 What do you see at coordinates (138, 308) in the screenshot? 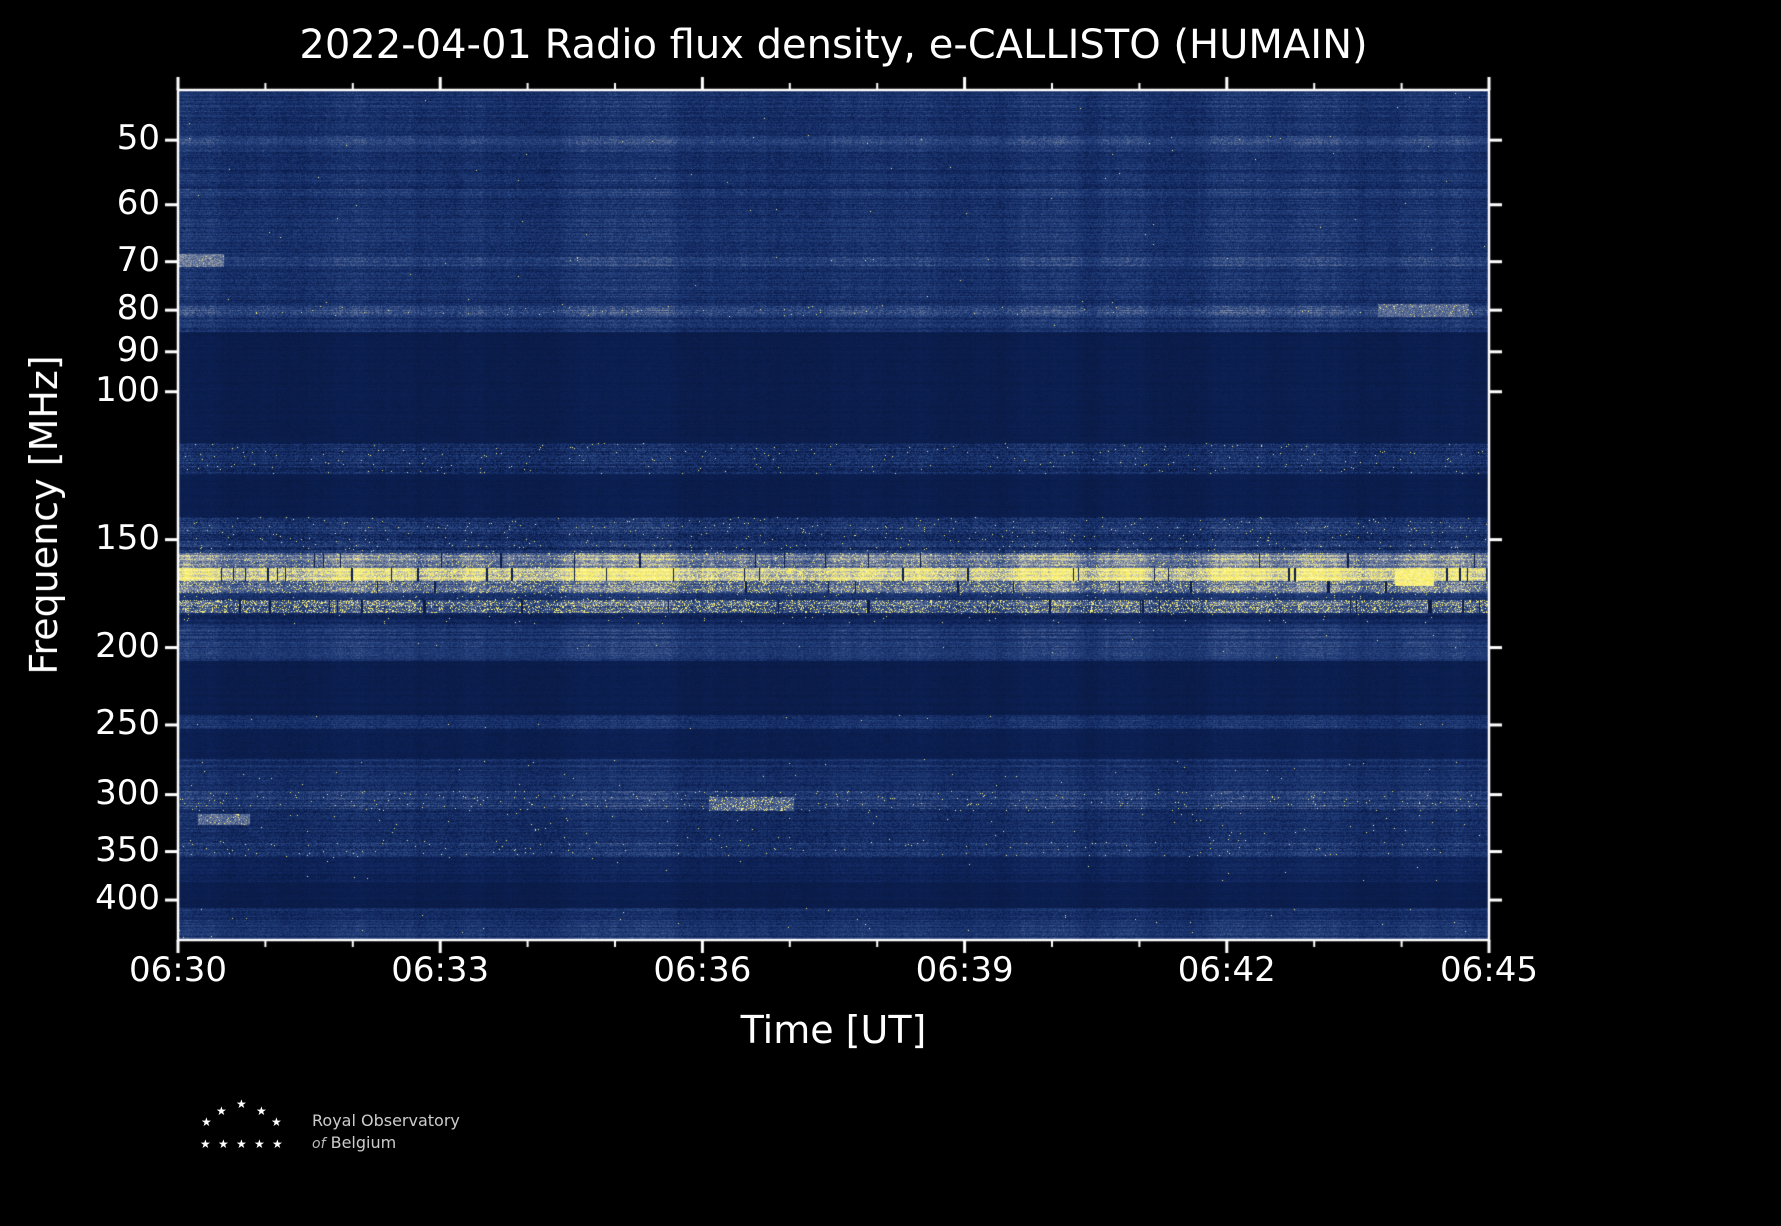
I see `y-tick-label: 80` at bounding box center [138, 308].